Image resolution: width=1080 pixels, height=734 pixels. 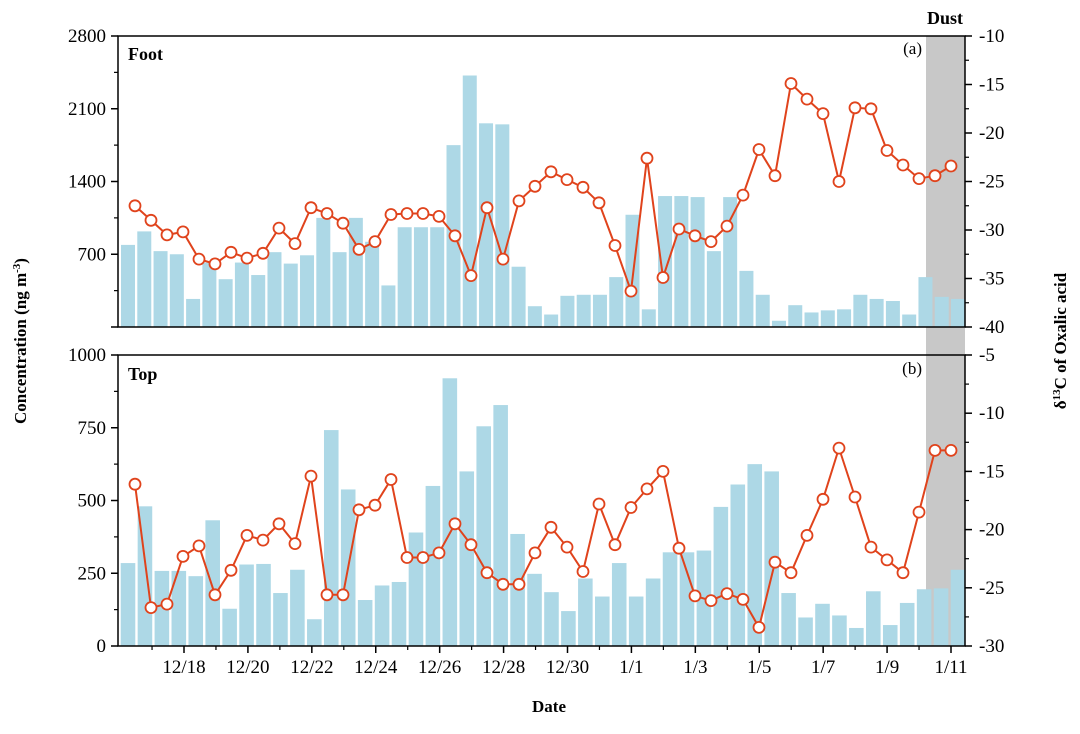 What do you see at coordinates (823, 667) in the screenshot?
I see `xtick-label-10: 1/7` at bounding box center [823, 667].